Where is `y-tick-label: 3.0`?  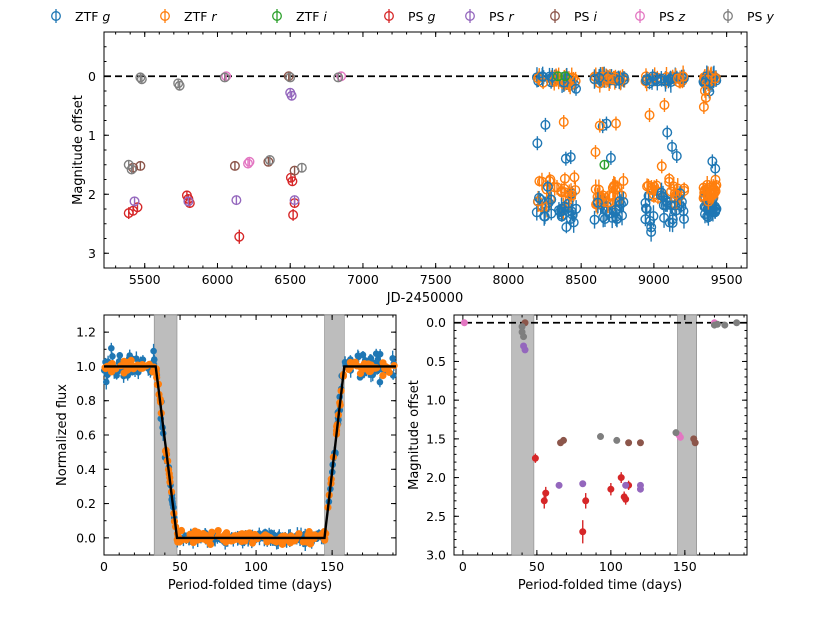
y-tick-label: 3.0 is located at coordinates (436, 555).